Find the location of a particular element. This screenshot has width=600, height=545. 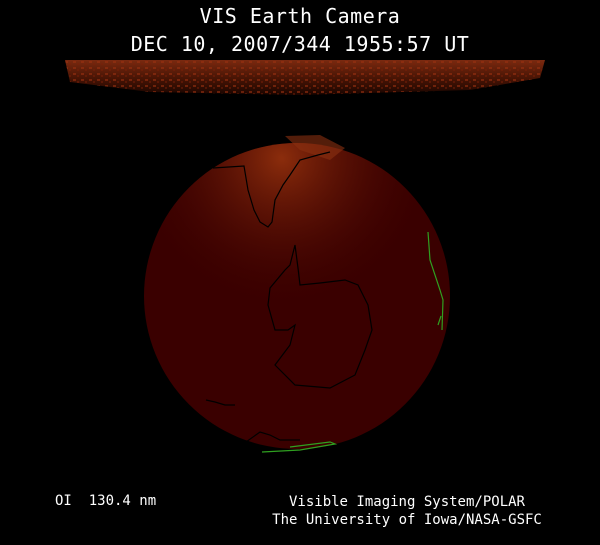

wavelength-label: OI 130.4 nm is located at coordinates (106, 501).